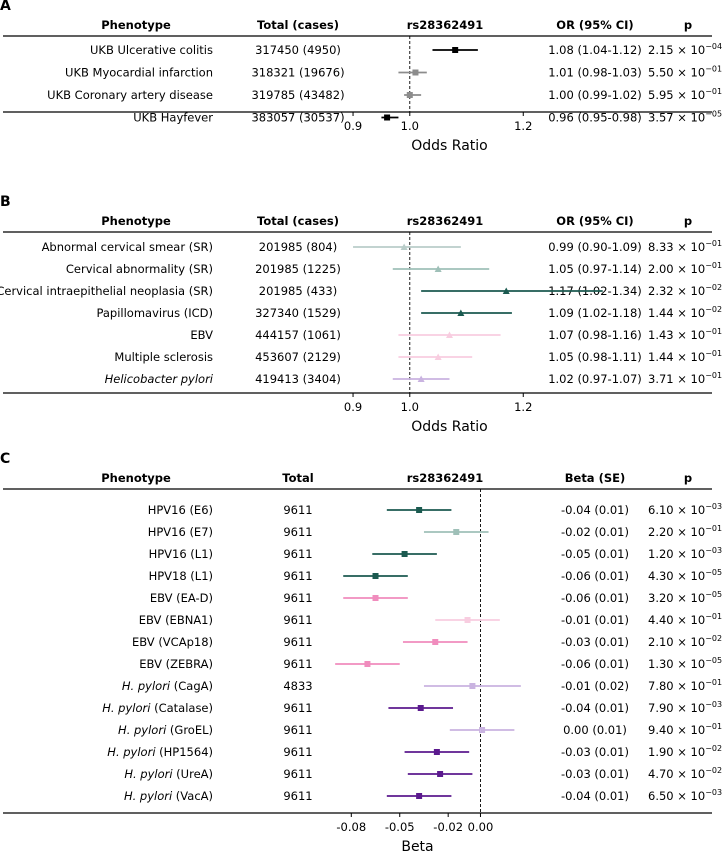 Image resolution: width=727 pixels, height=851 pixels. I want to click on p-value: 3.71 × 10−01, so click(685, 378).